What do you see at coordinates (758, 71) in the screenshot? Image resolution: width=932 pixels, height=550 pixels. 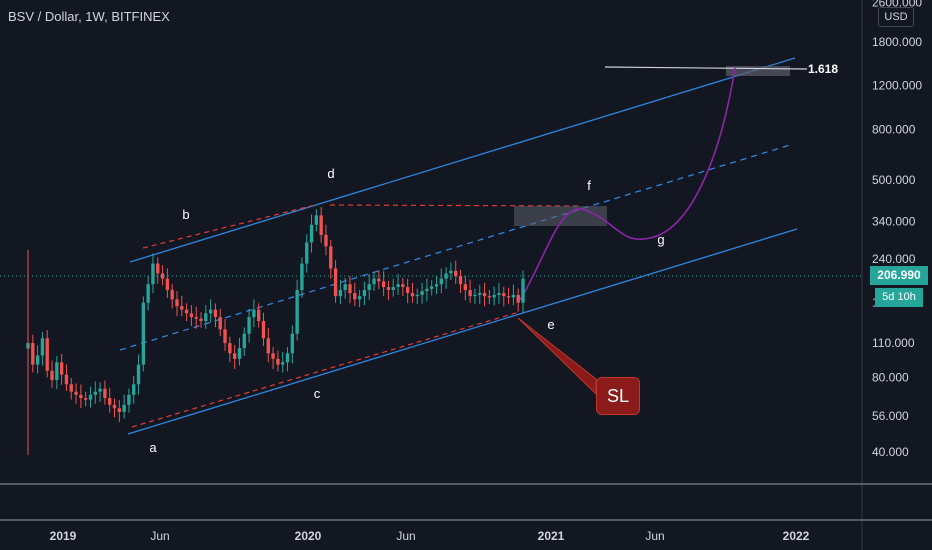 I see `target-zone-fib` at bounding box center [758, 71].